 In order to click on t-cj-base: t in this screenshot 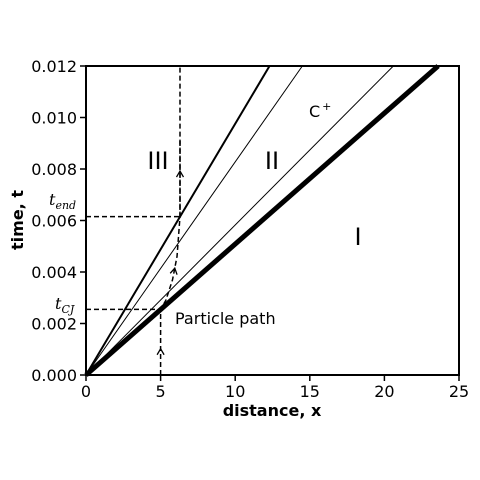, I will do `click(58, 303)`.